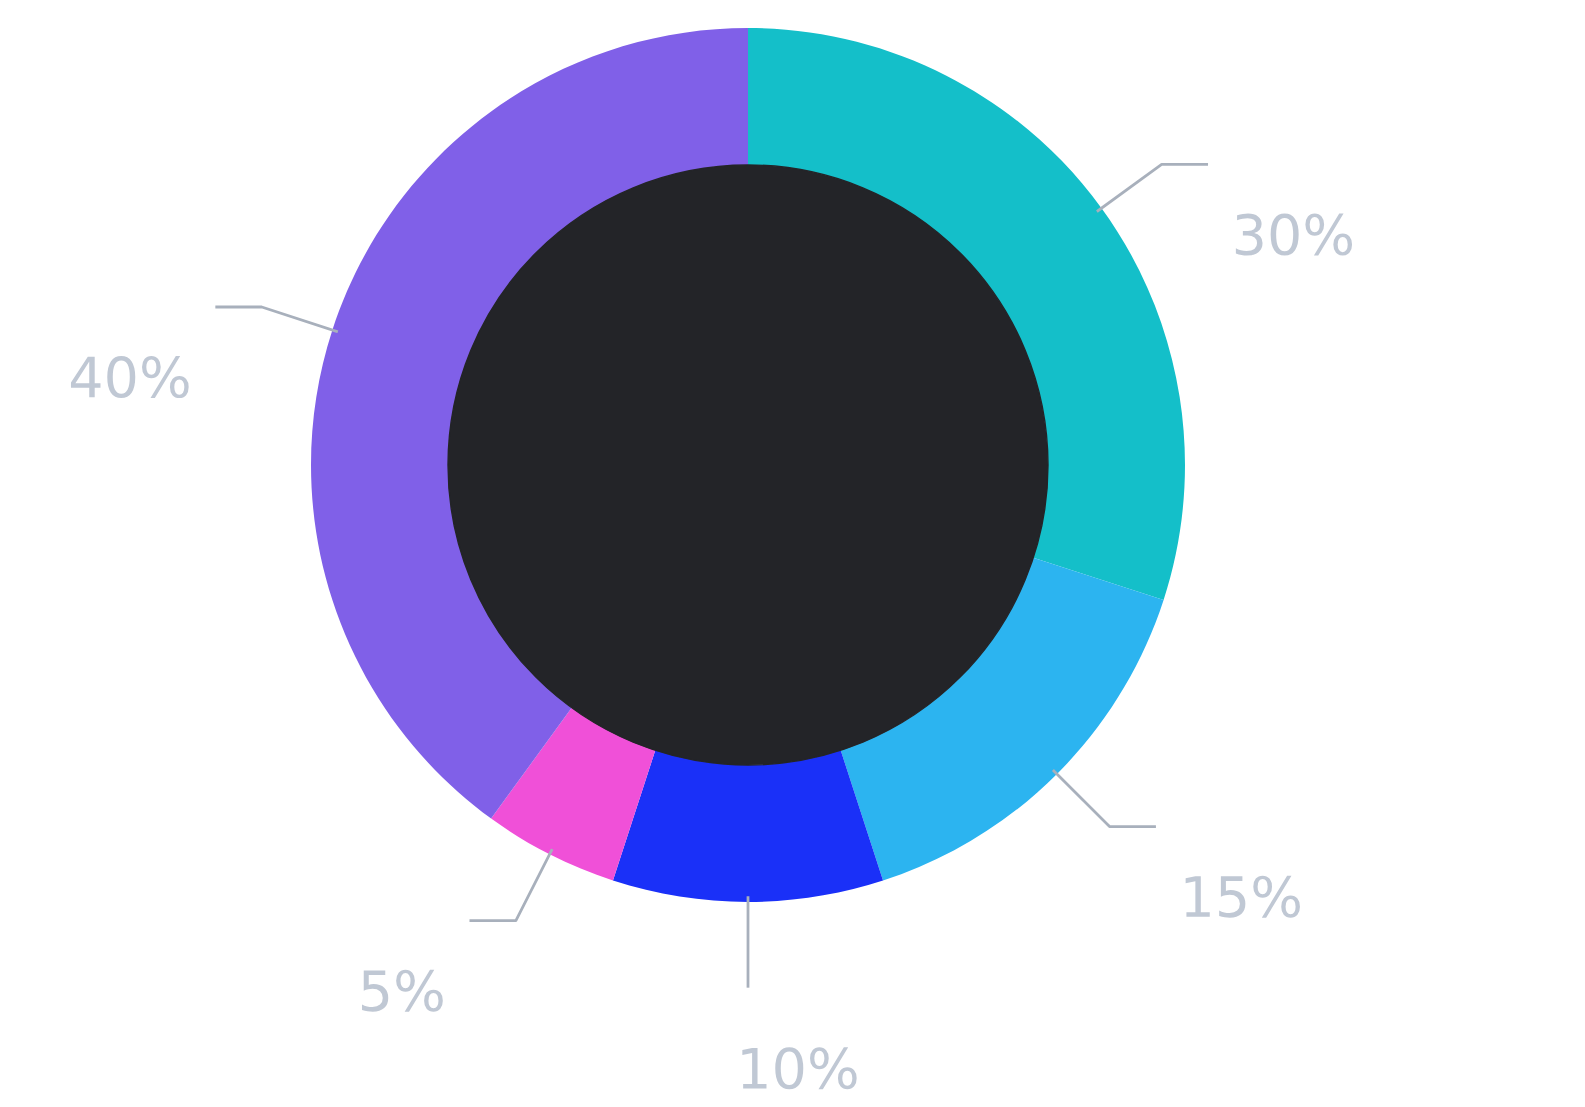 The image size is (1585, 1107). I want to click on data-label: 40%, so click(129, 377).